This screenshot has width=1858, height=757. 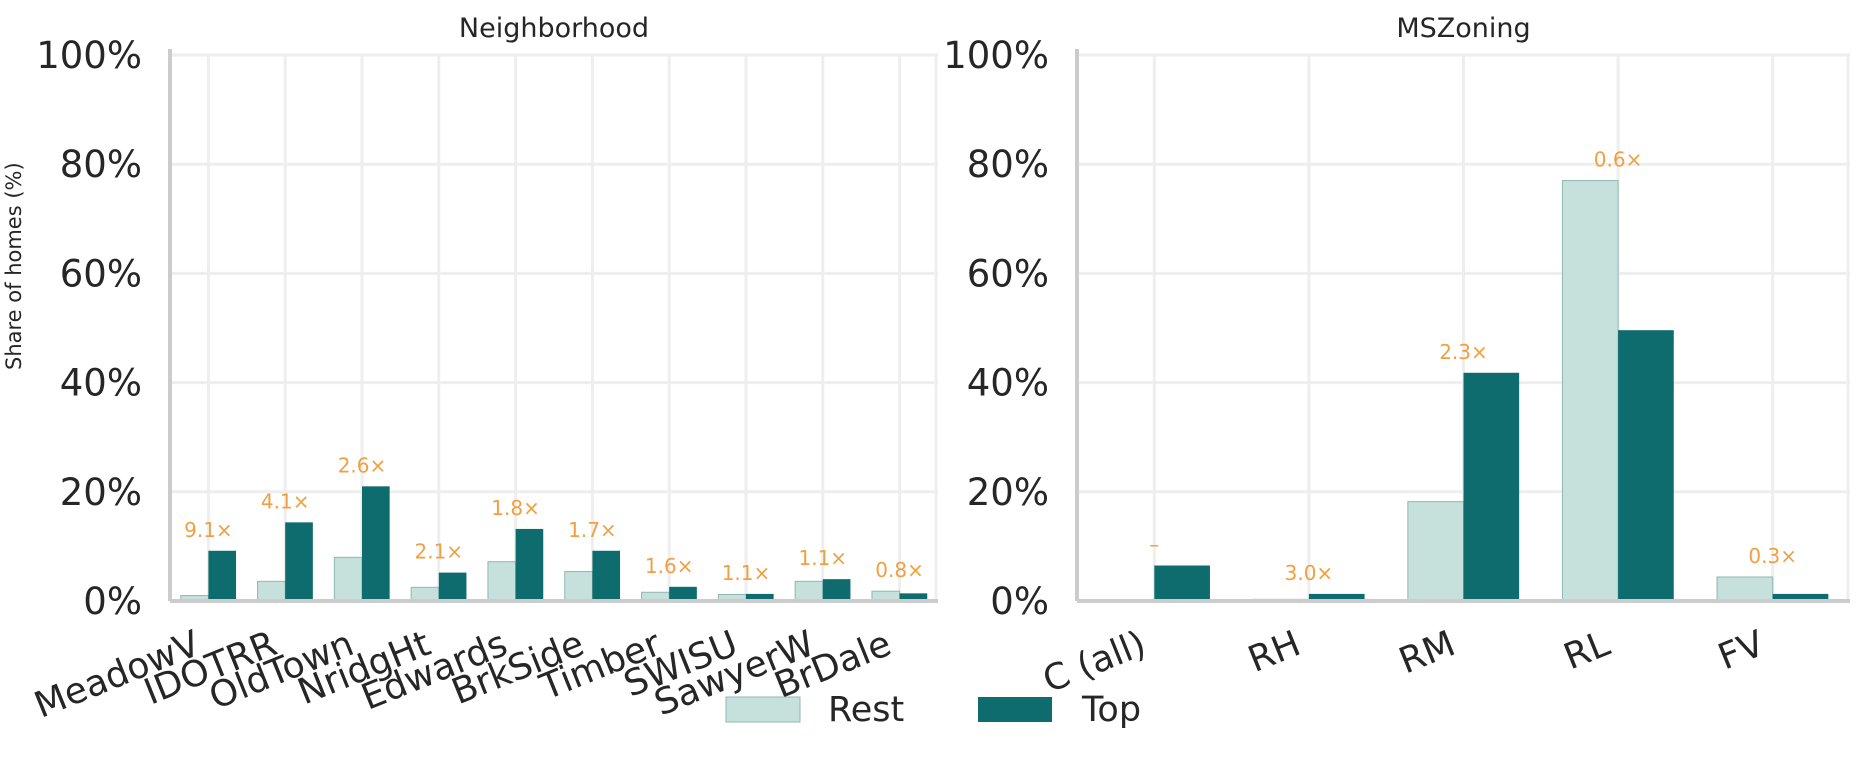 I want to click on panel-title-mszoning: MSZoning, so click(x=1463, y=28).